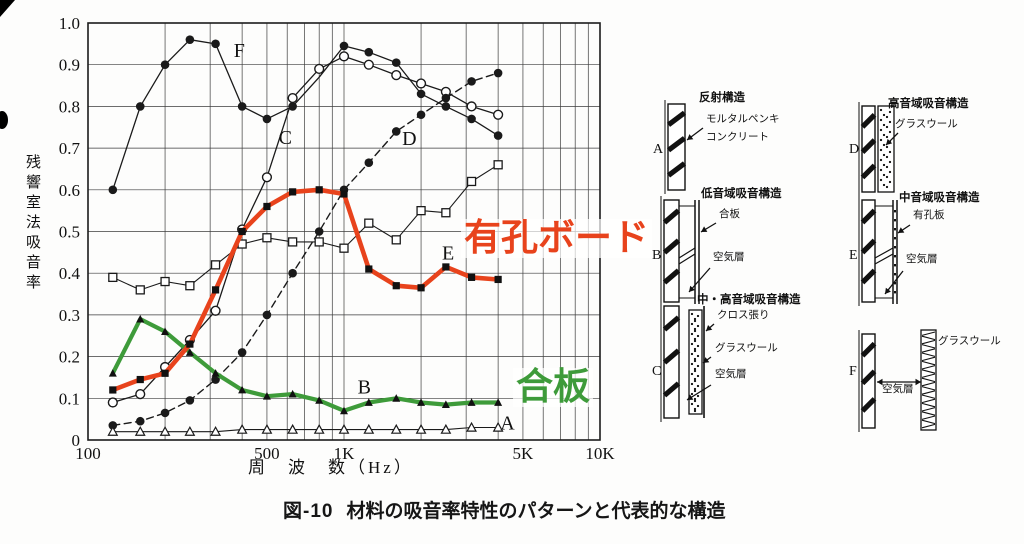 The width and height of the screenshot is (1024, 544). Describe the element at coordinates (285, 138) in the screenshot. I see `curve-label-C: C` at that location.